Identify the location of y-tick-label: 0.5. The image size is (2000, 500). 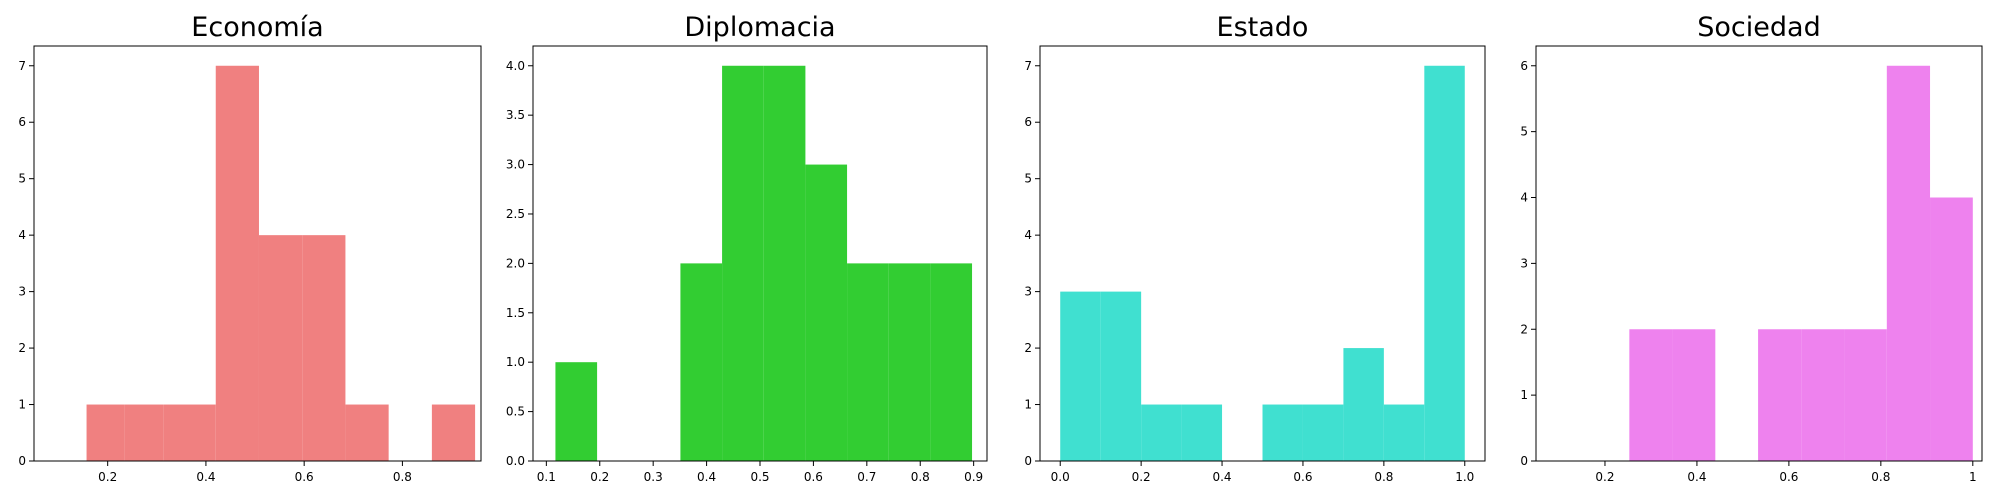
(515, 412).